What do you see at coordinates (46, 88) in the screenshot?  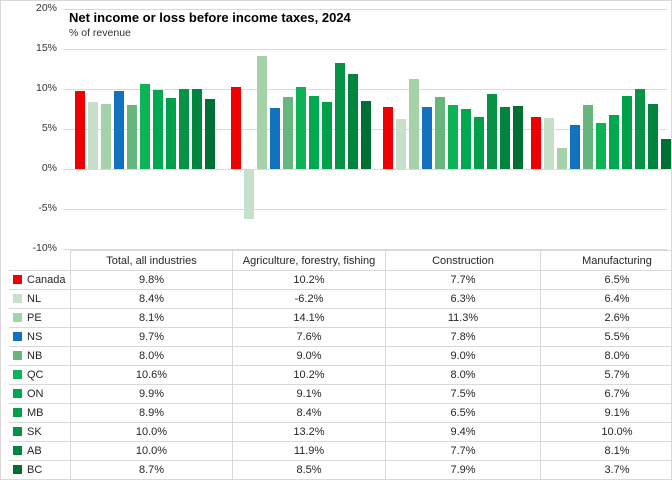 I see `y-axis-tick-label: 10%` at bounding box center [46, 88].